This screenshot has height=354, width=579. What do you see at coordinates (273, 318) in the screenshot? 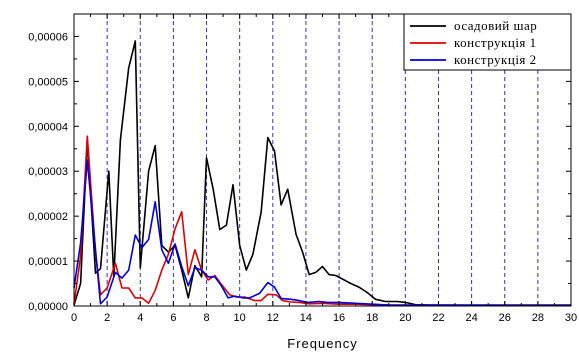
I see `x-tick-label: 12` at bounding box center [273, 318].